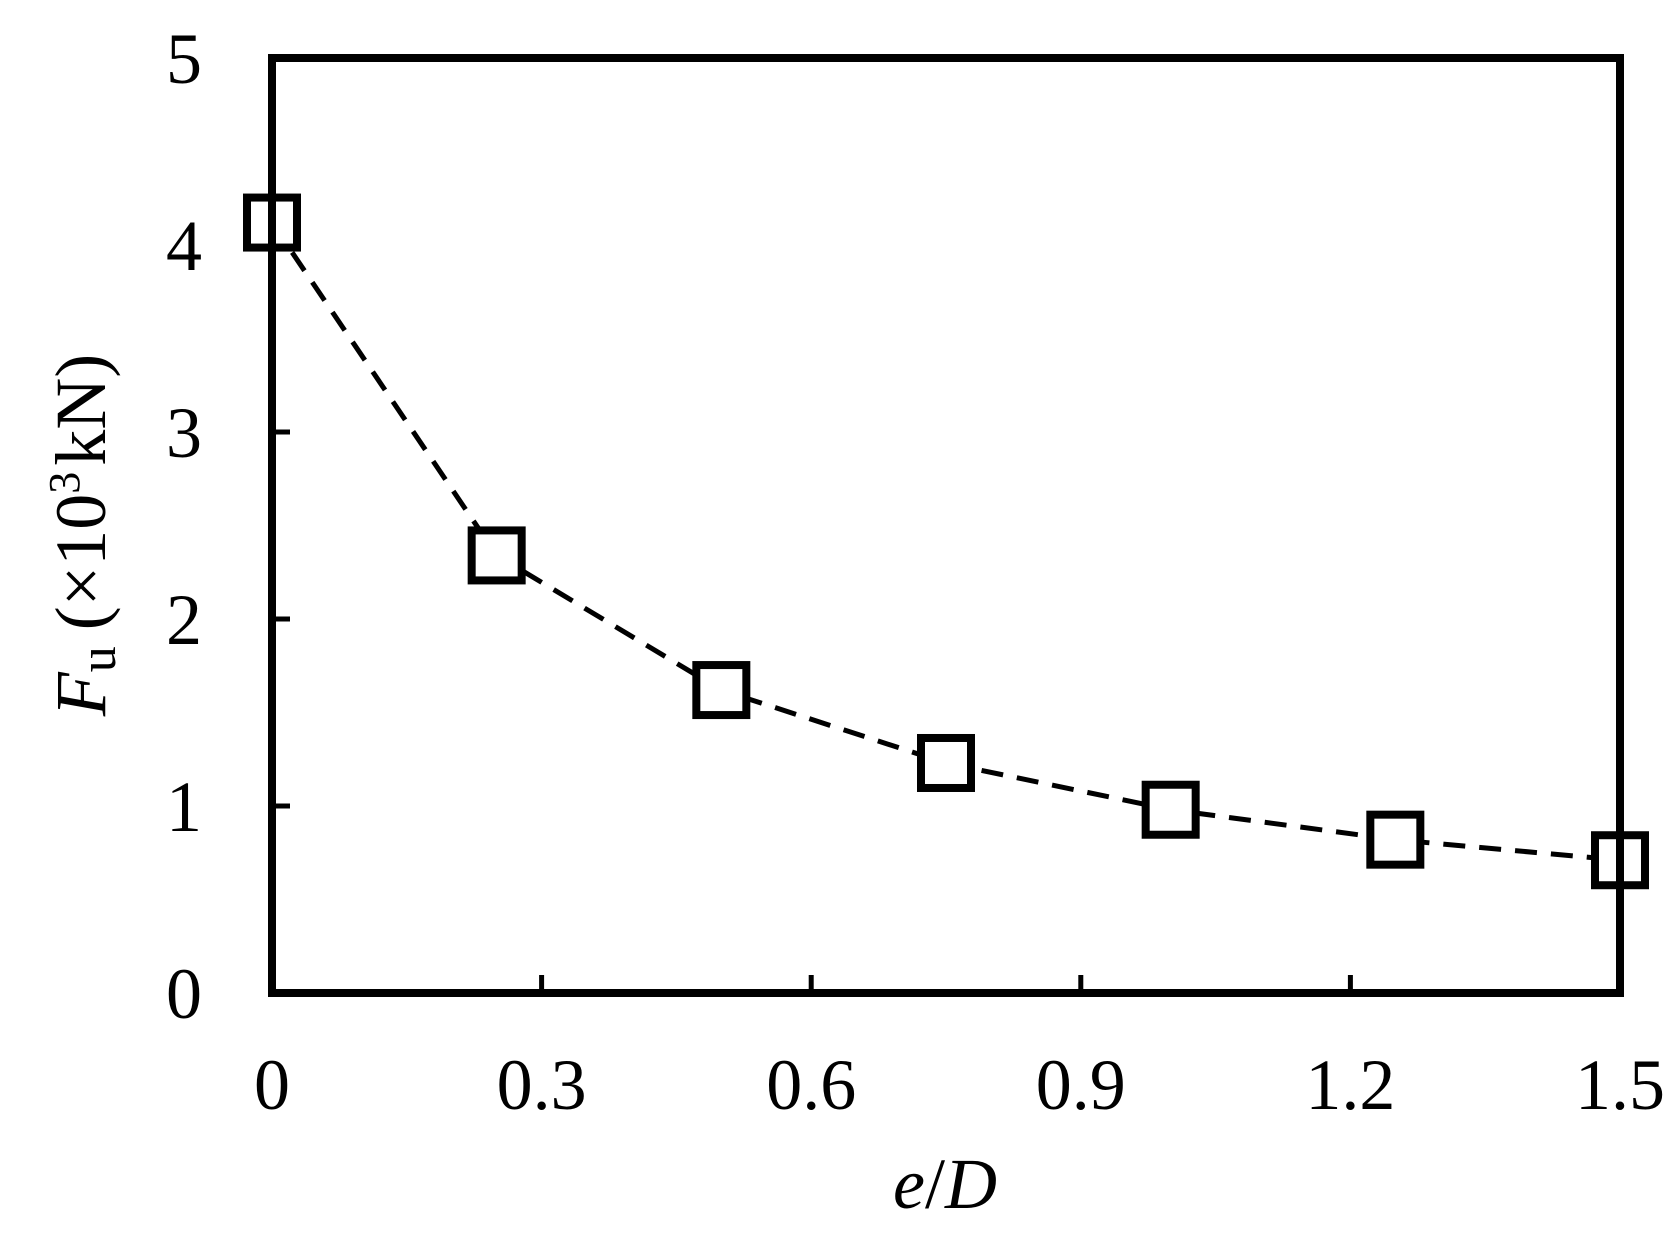  What do you see at coordinates (542, 1085) in the screenshot?
I see `x-tick-label: 0.3` at bounding box center [542, 1085].